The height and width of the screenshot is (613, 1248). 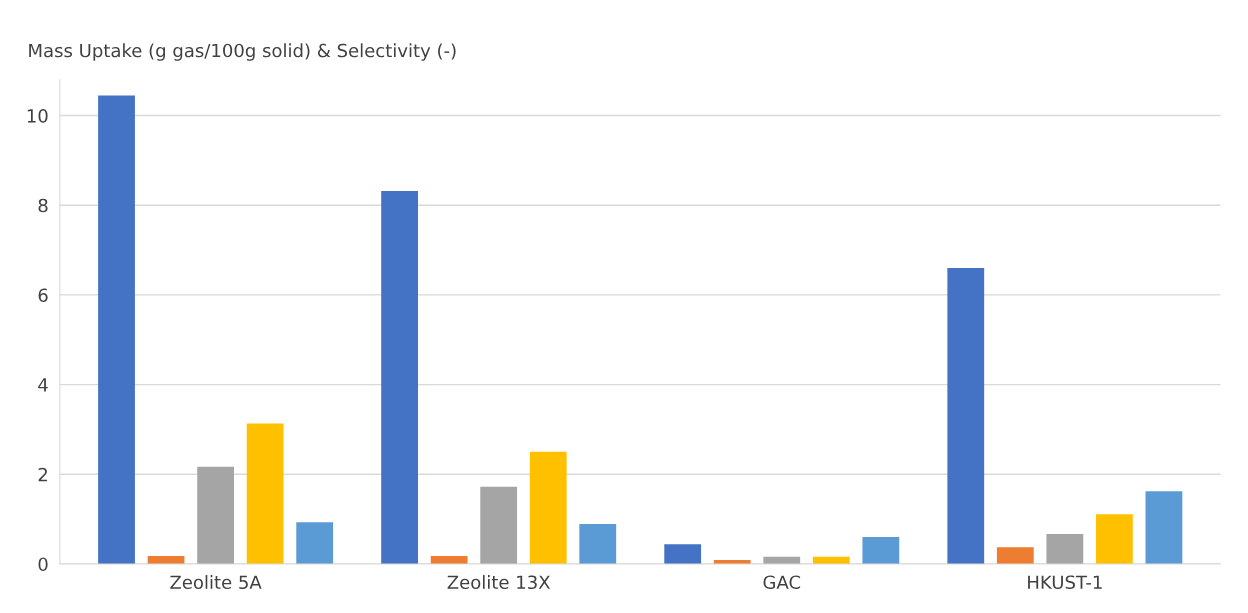 I want to click on x-tick-label: Zeolite 13X, so click(x=499, y=582).